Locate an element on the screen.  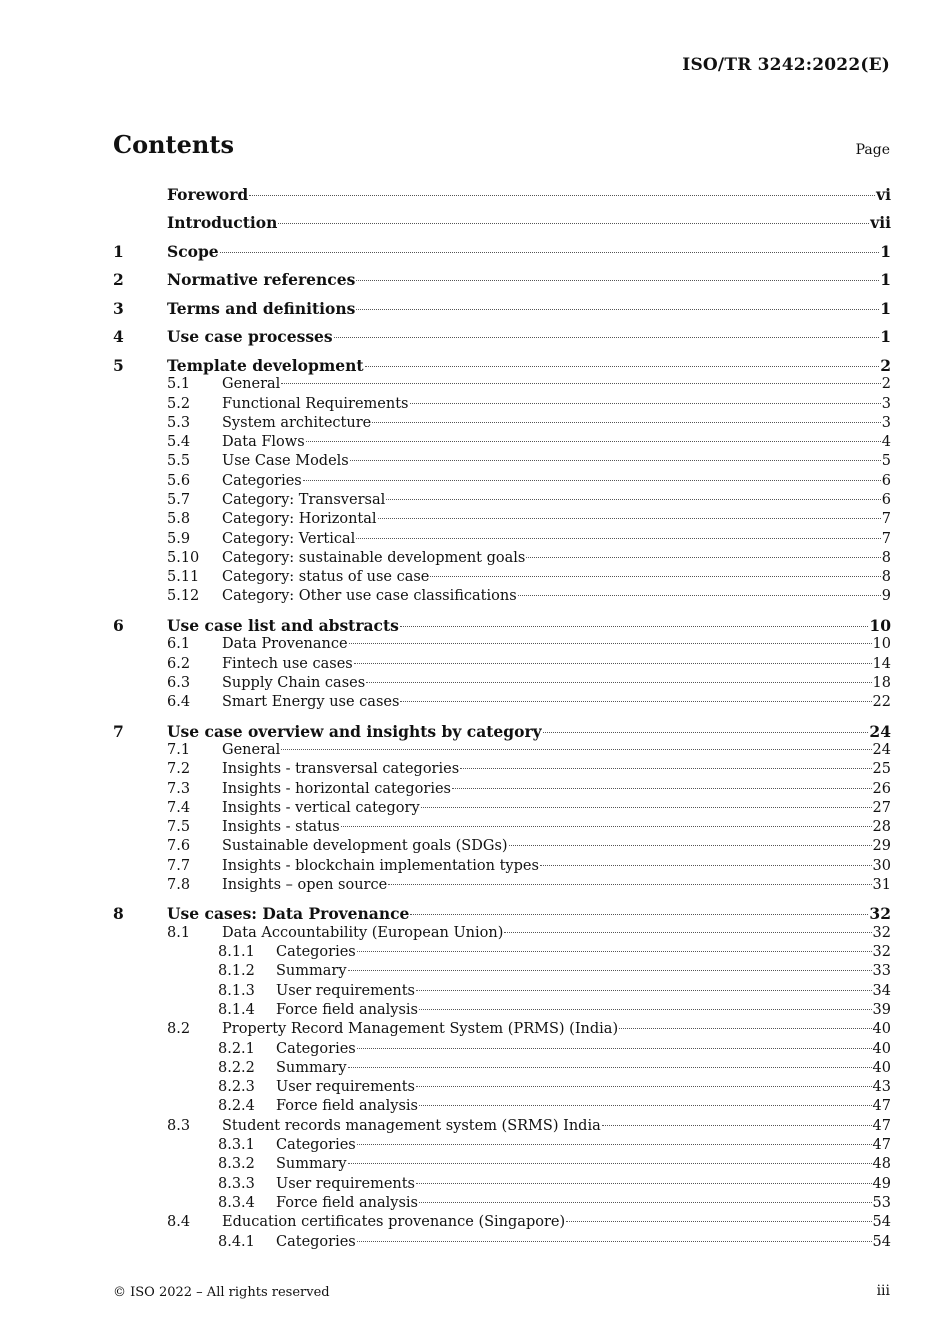
toc-entry: 6.4 Smart Energy use cases 22 is located at coordinates (502, 702).